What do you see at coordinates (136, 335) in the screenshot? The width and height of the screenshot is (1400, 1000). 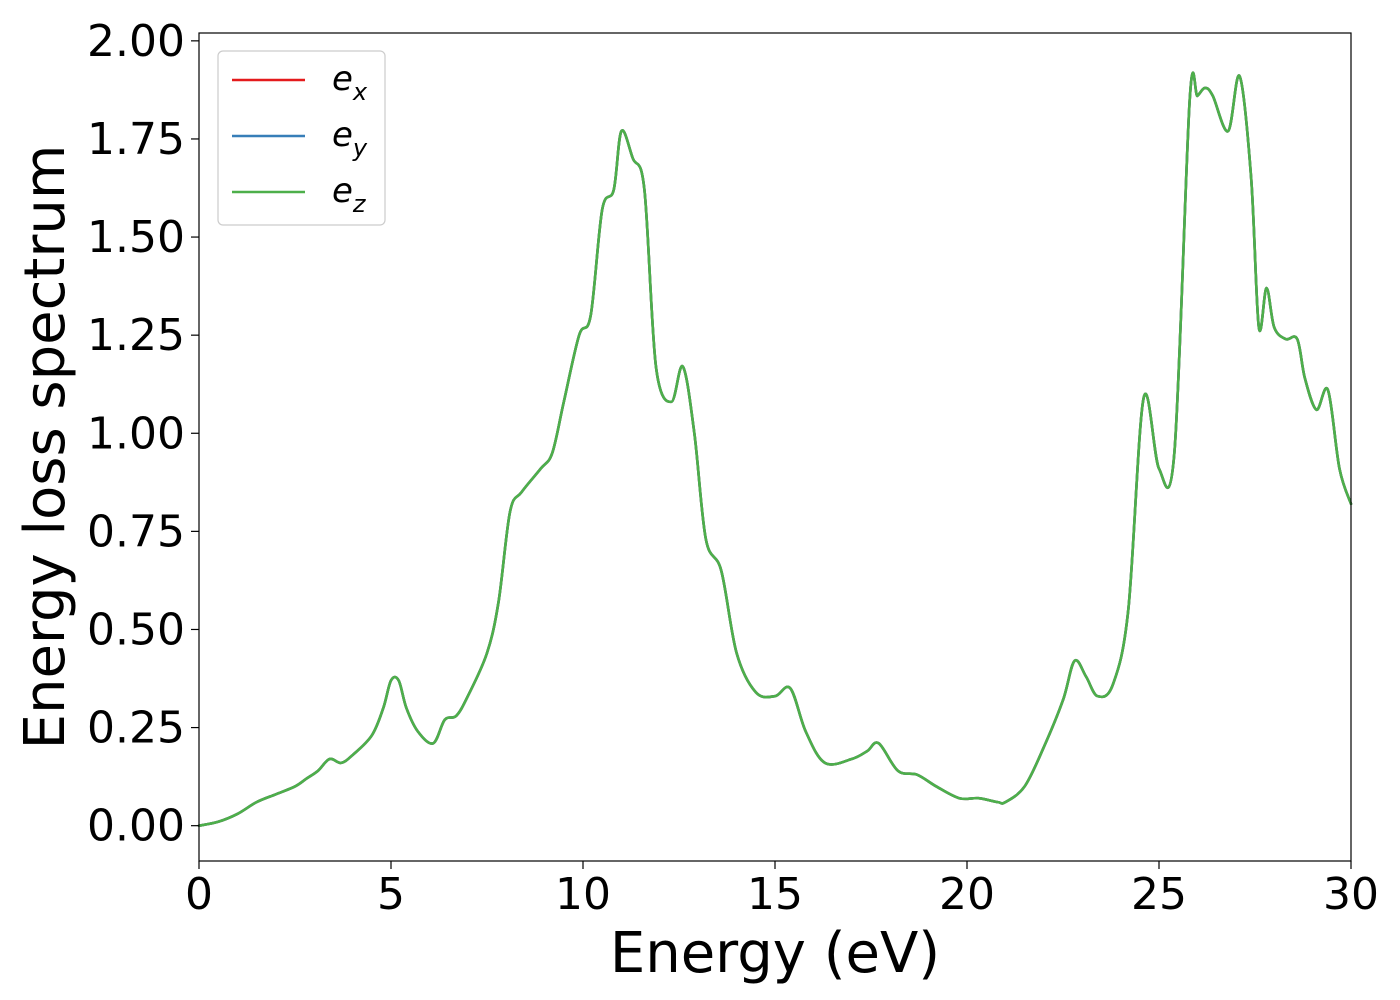 I see `y-tick-label: 1.25` at bounding box center [136, 335].